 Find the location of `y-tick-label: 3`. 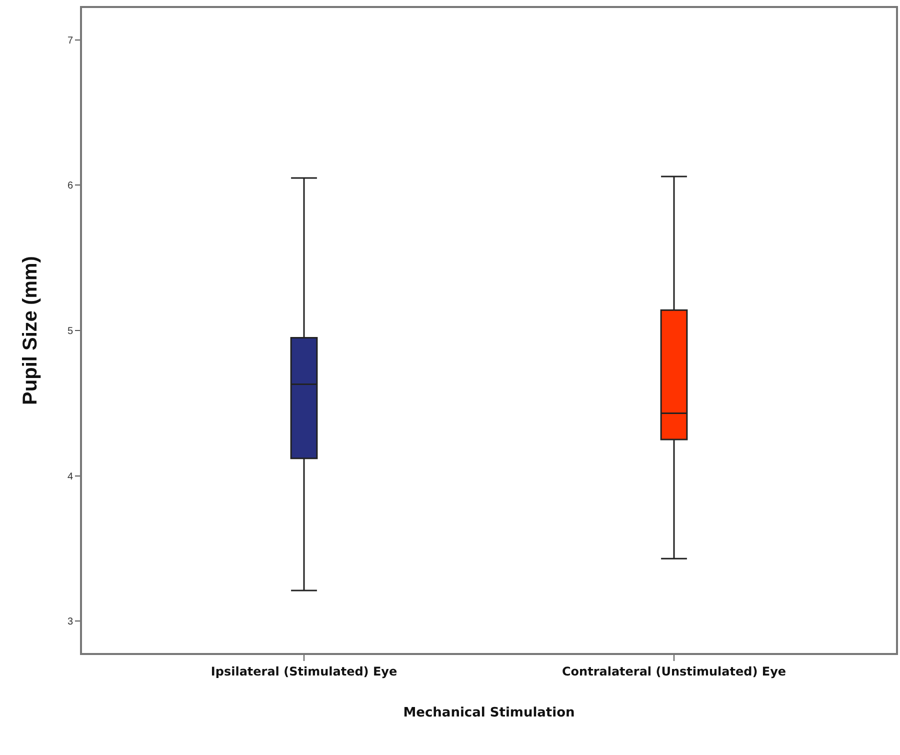

y-tick-label: 3 is located at coordinates (70, 622).